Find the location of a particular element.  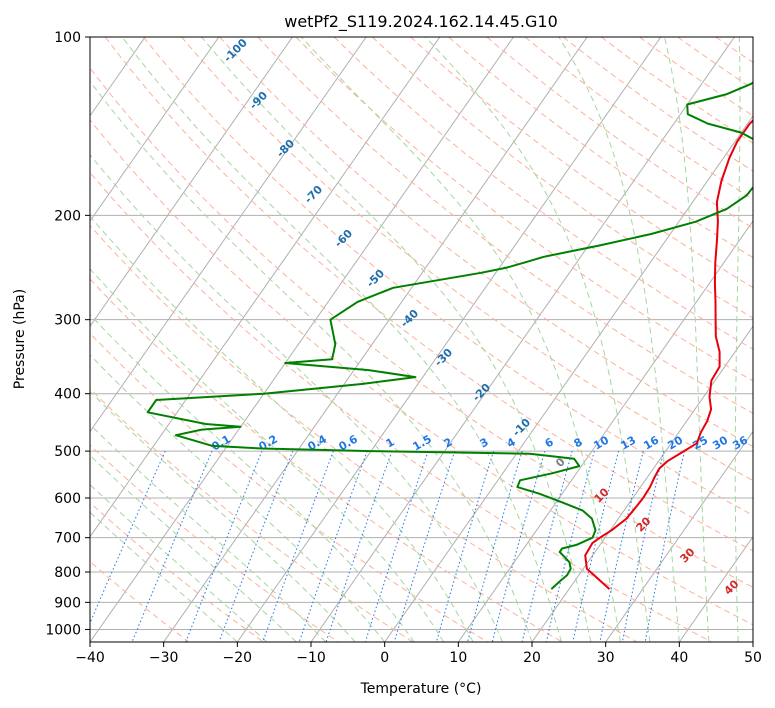

y-tick-label: 800 is located at coordinates (67, 573).